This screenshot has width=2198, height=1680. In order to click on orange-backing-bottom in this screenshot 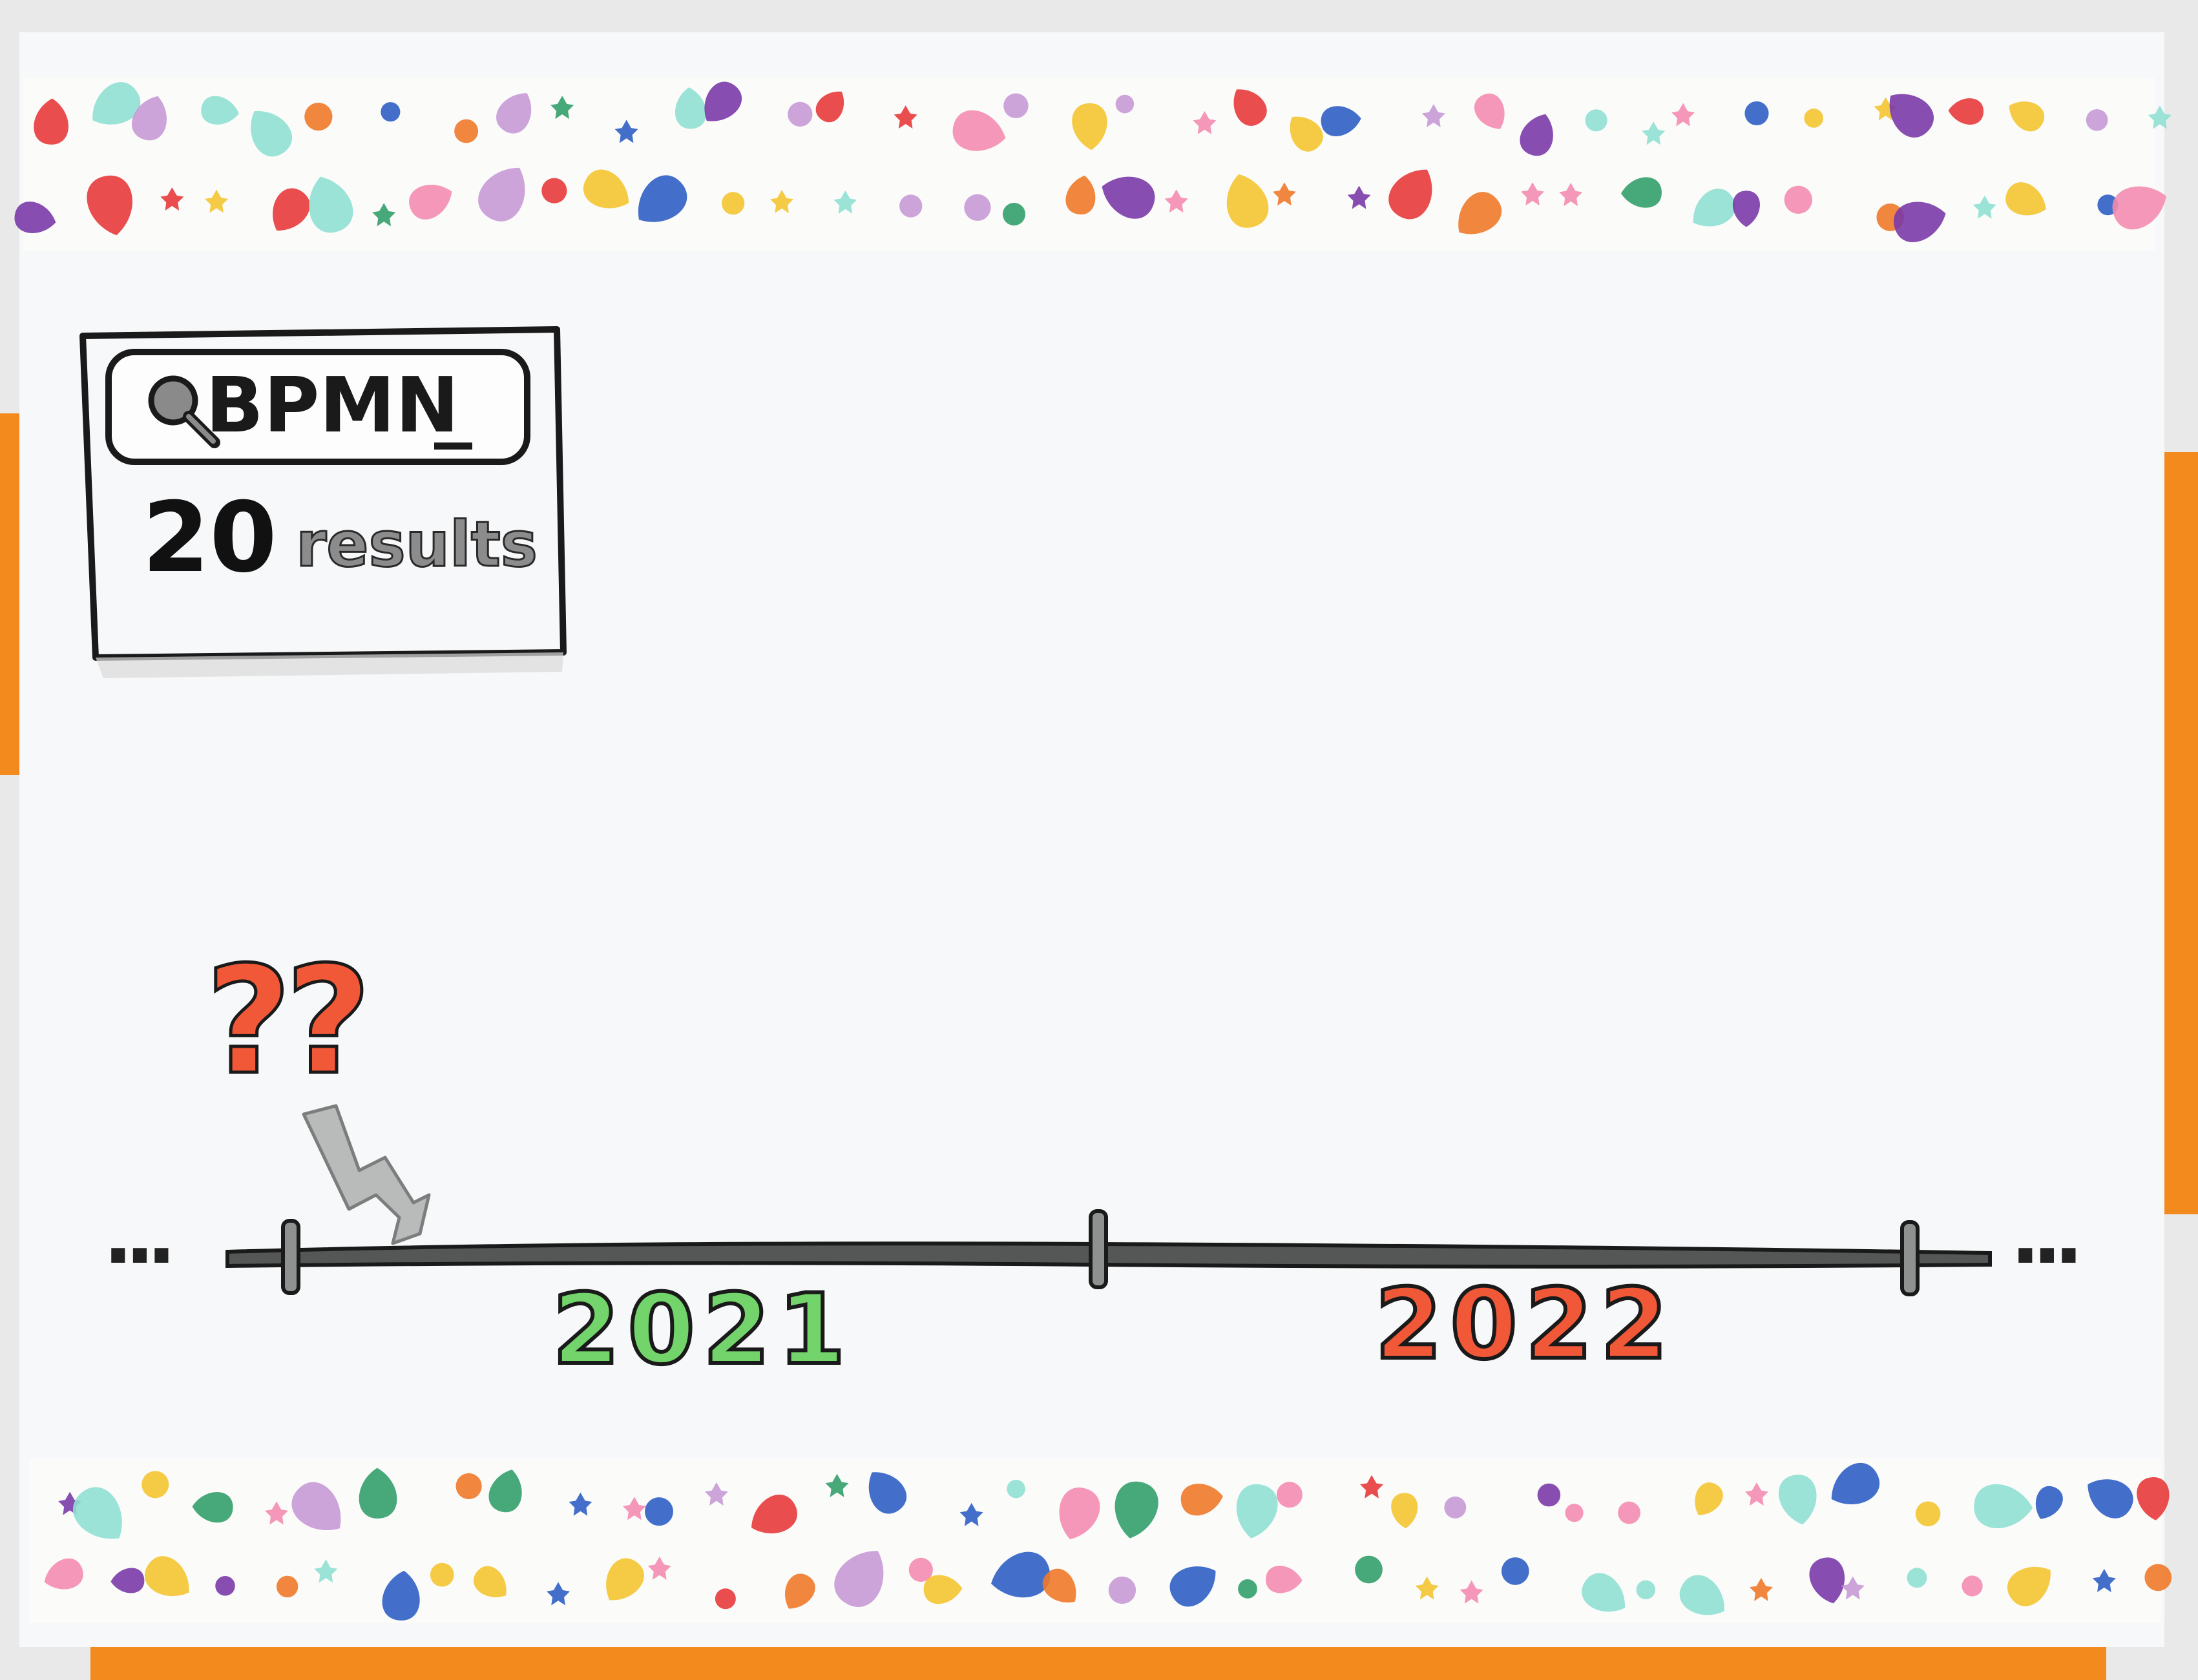, I will do `click(1098, 1660)`.